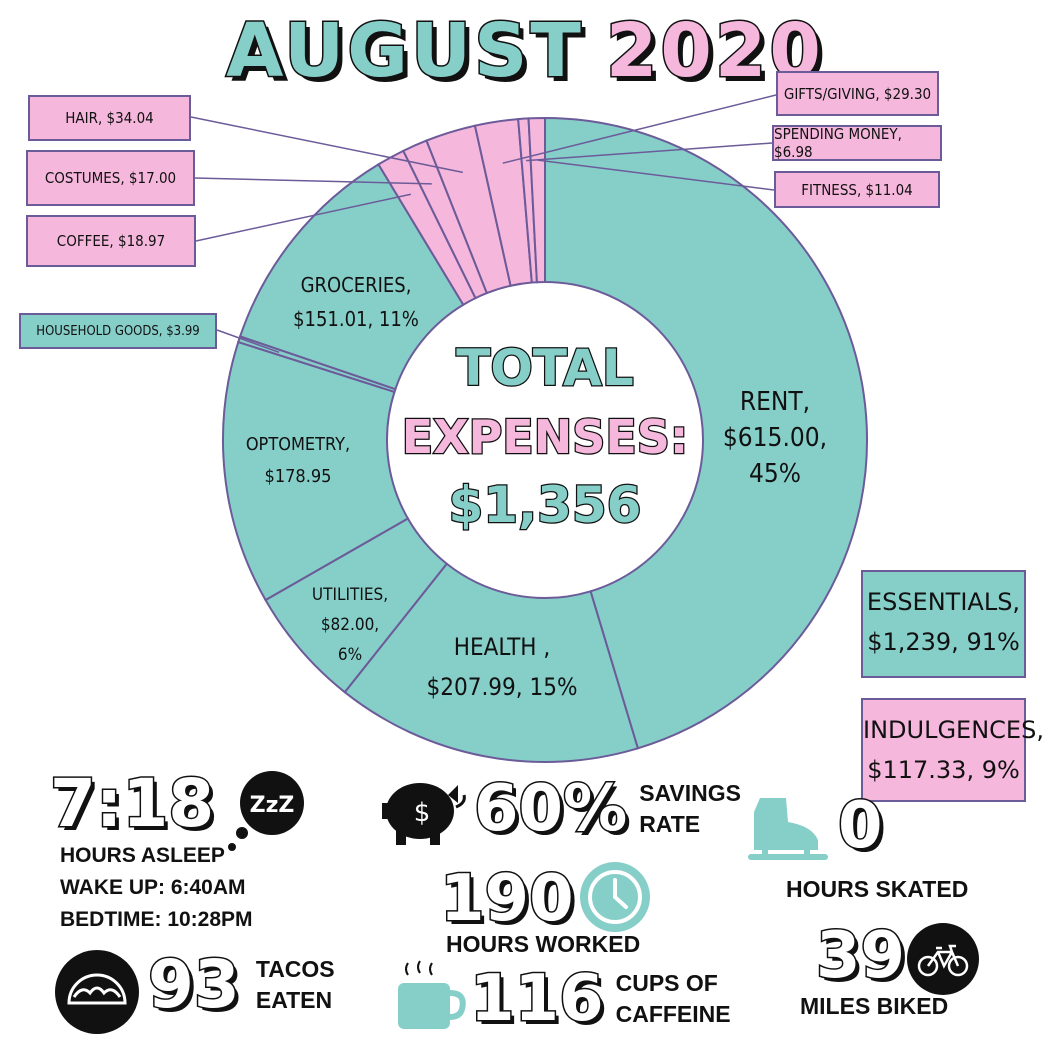 The height and width of the screenshot is (1050, 1050). What do you see at coordinates (295, 969) in the screenshot?
I see `tacos-line1: TACOS` at bounding box center [295, 969].